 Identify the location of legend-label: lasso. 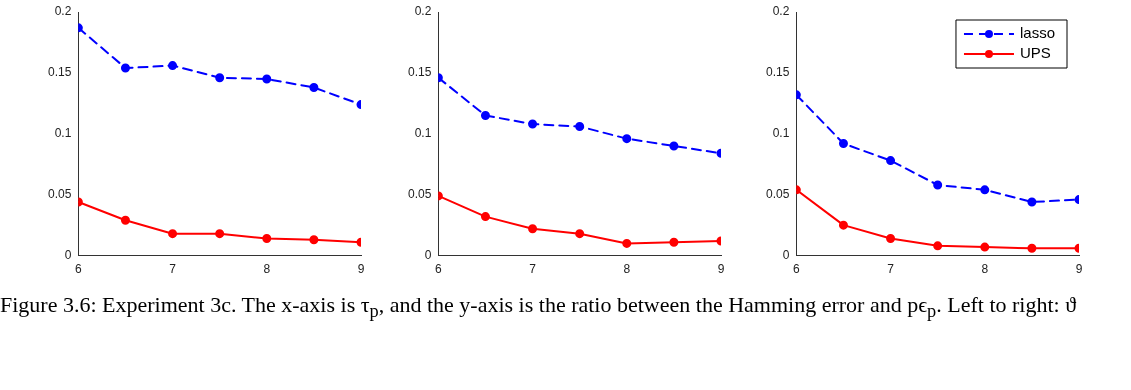
(1037, 33).